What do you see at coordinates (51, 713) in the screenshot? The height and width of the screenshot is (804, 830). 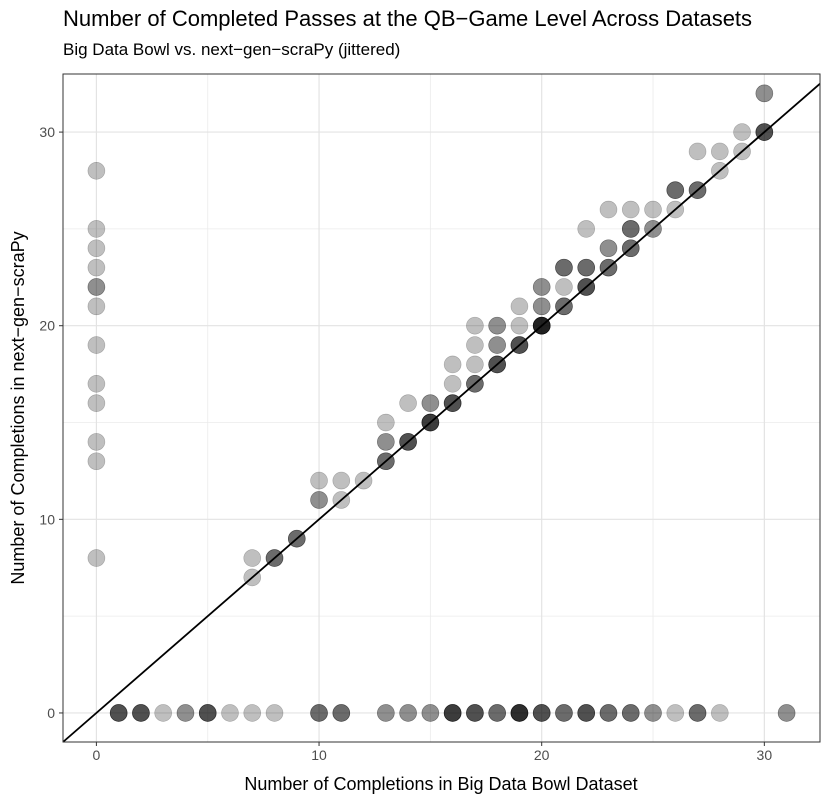 I see `y-tick-label: 0` at bounding box center [51, 713].